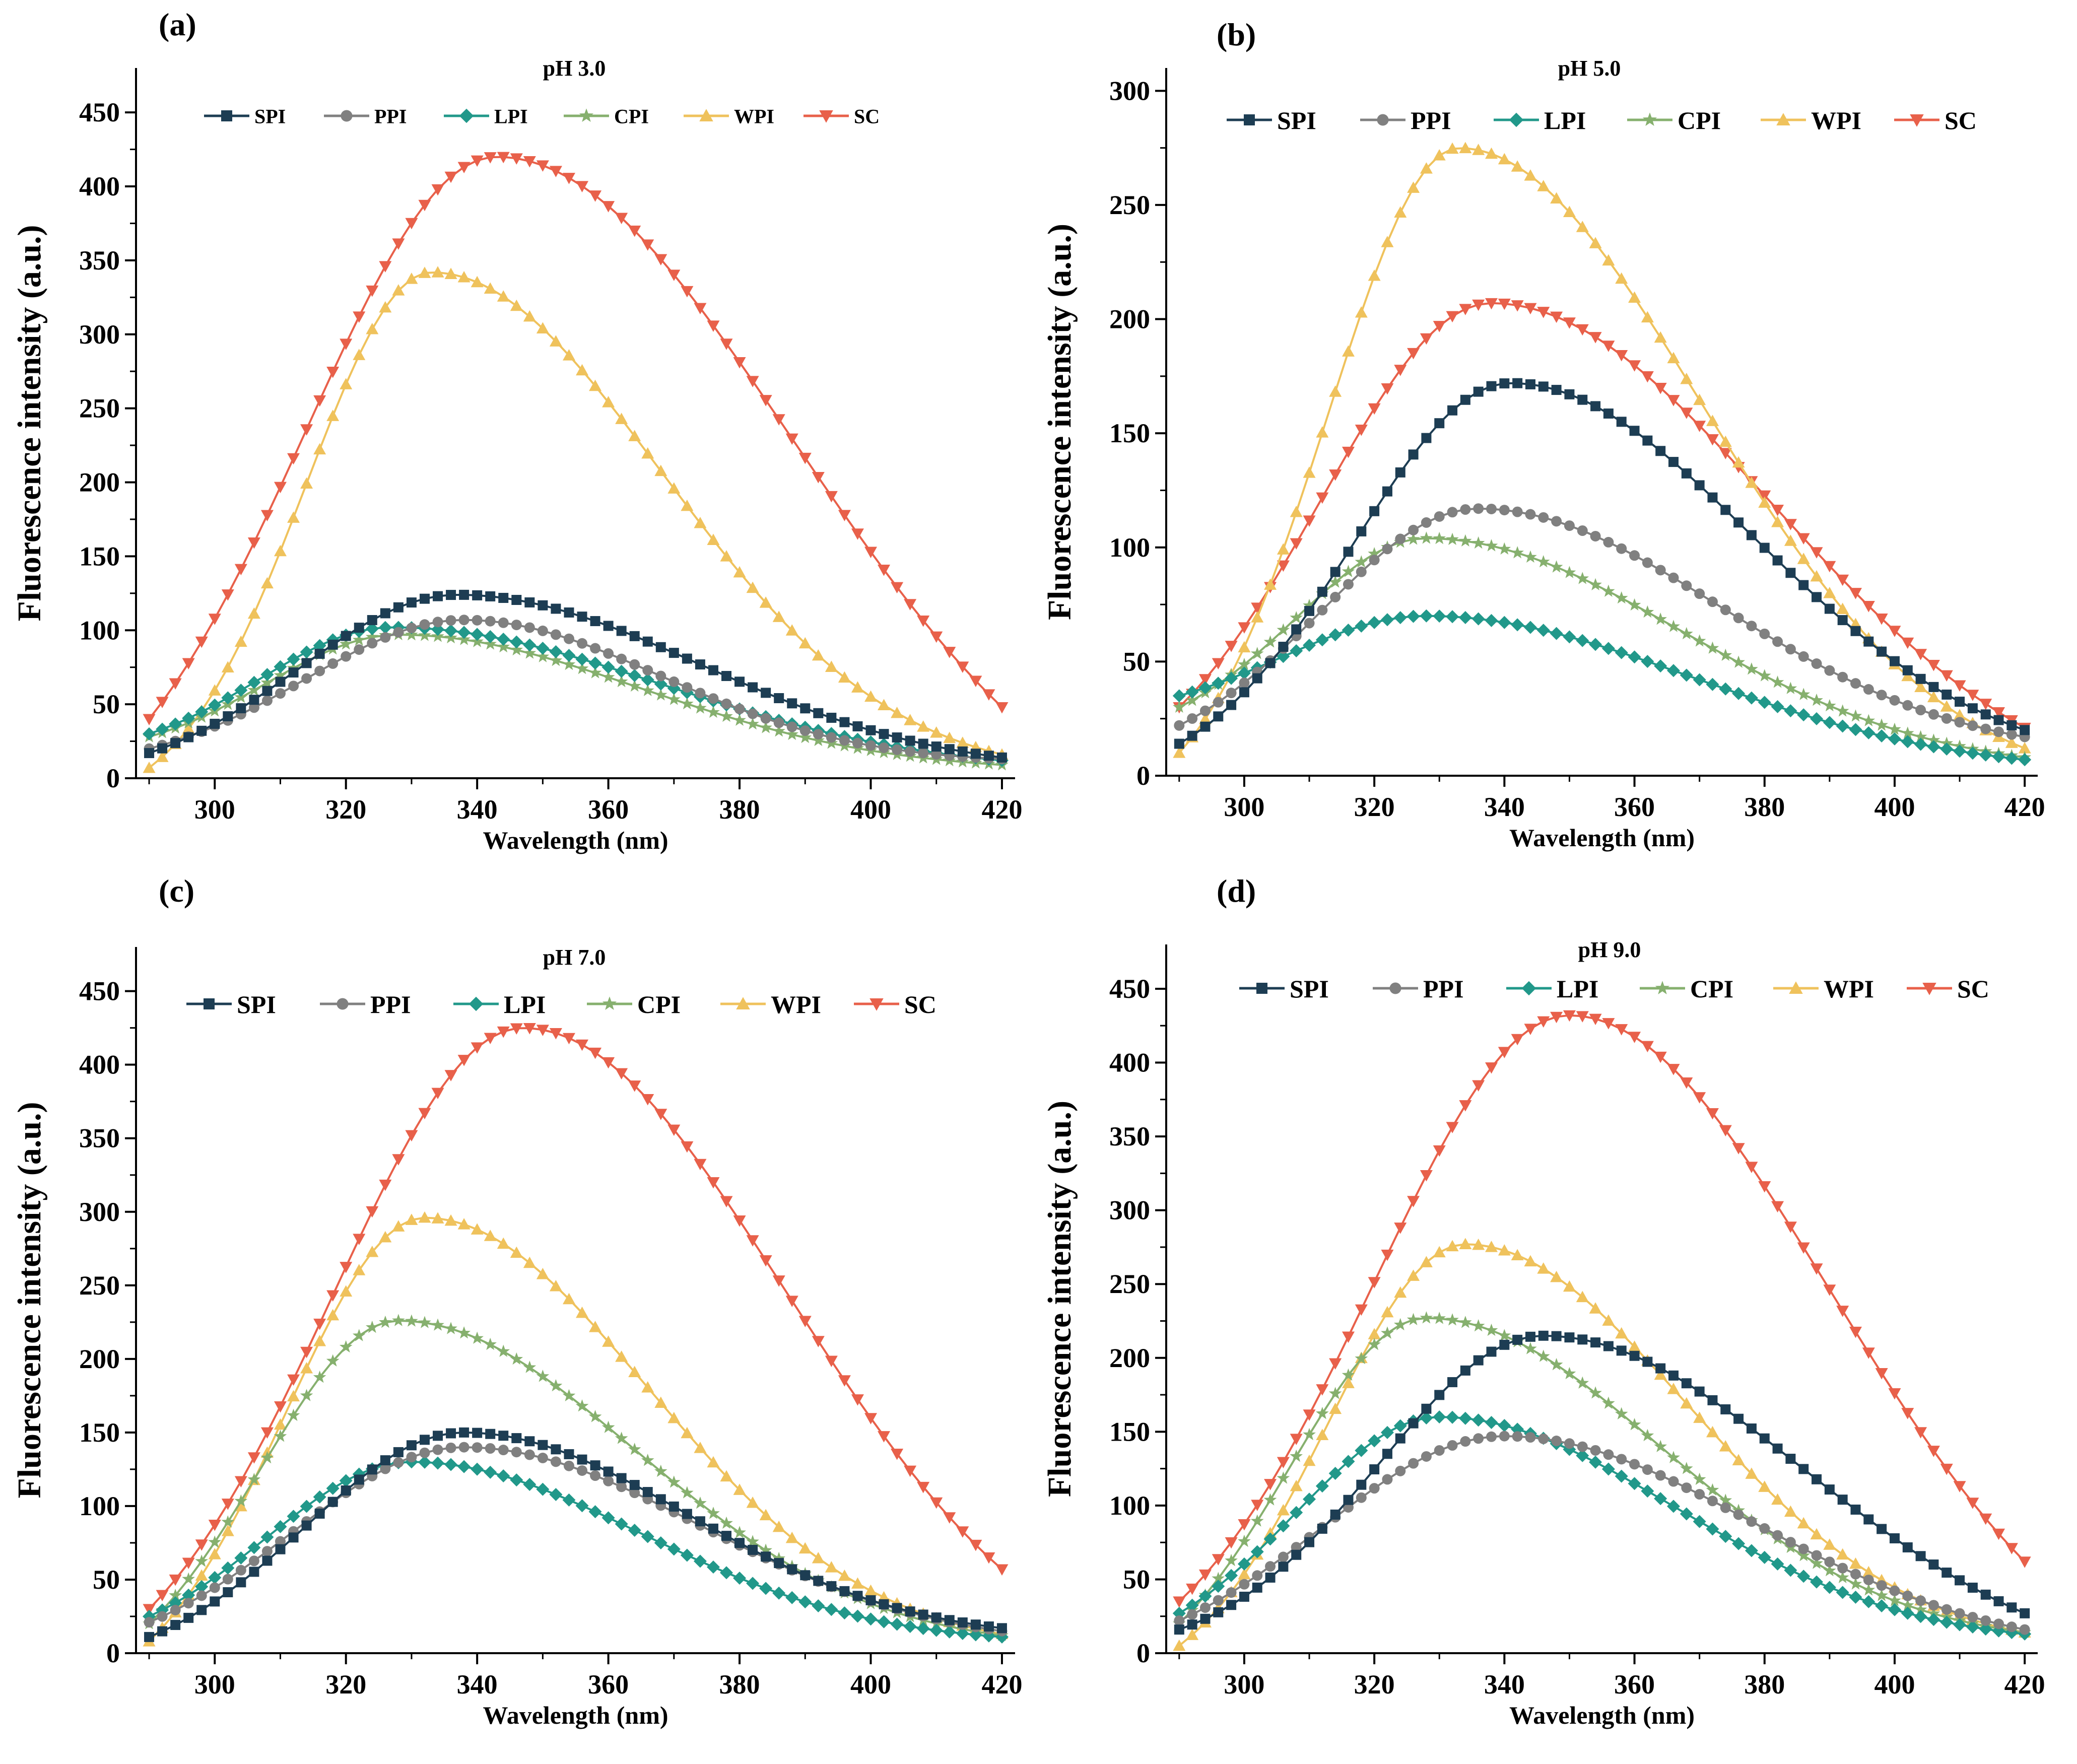 The image size is (2077, 1764). What do you see at coordinates (610, 1003) in the screenshot?
I see `legend-marker` at bounding box center [610, 1003].